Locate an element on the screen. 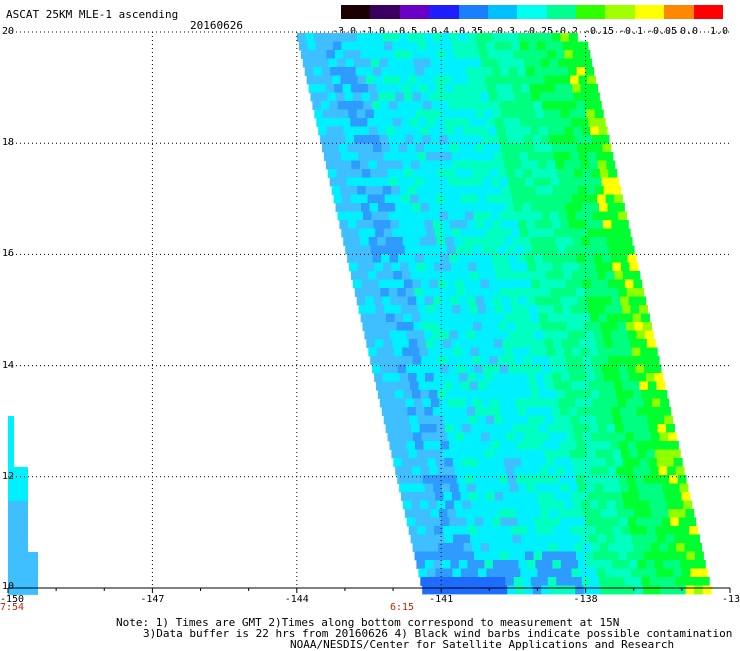 This screenshot has width=740, height=651. longitude-label: -138 is located at coordinates (585, 599).